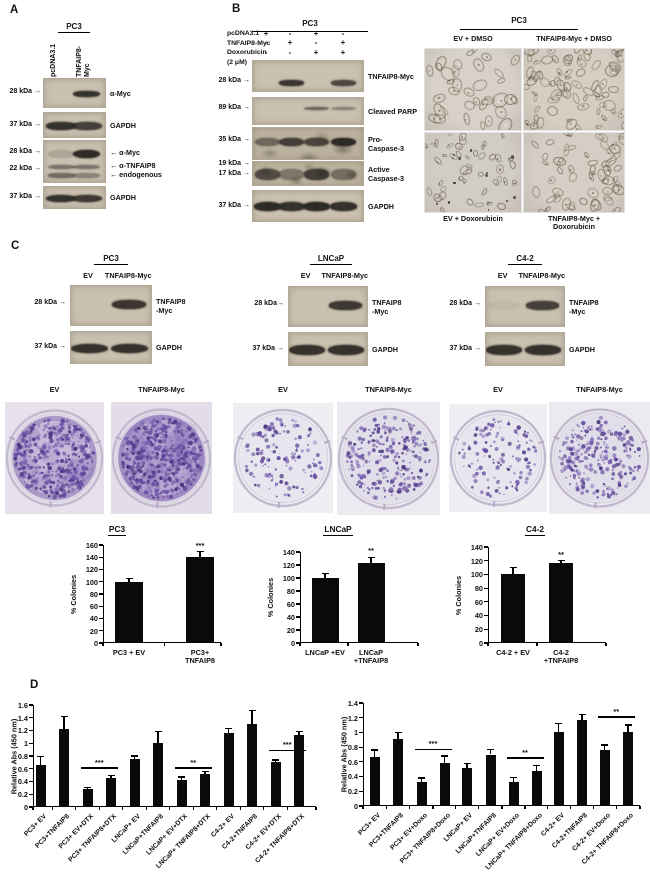  I want to click on panel-b-letter: B, so click(236, 9).